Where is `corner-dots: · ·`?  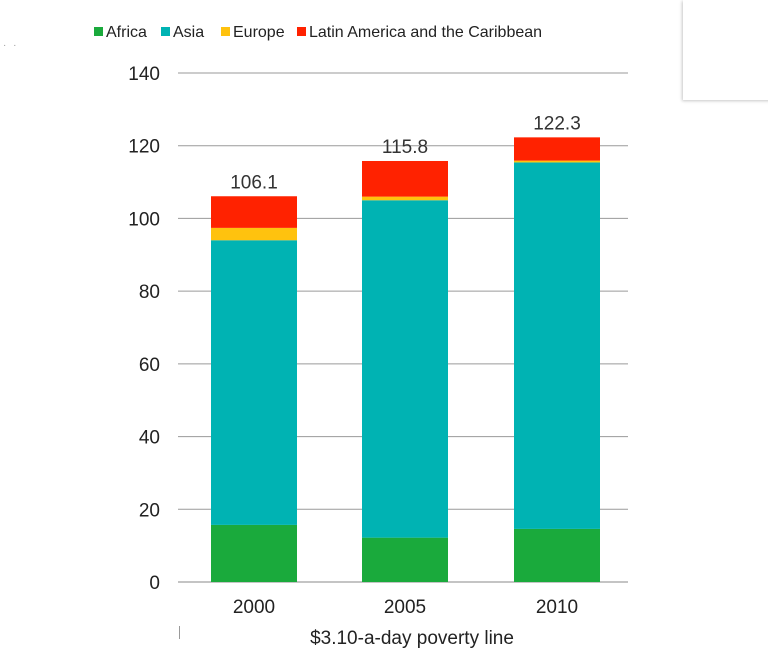
corner-dots: · · is located at coordinates (11, 45).